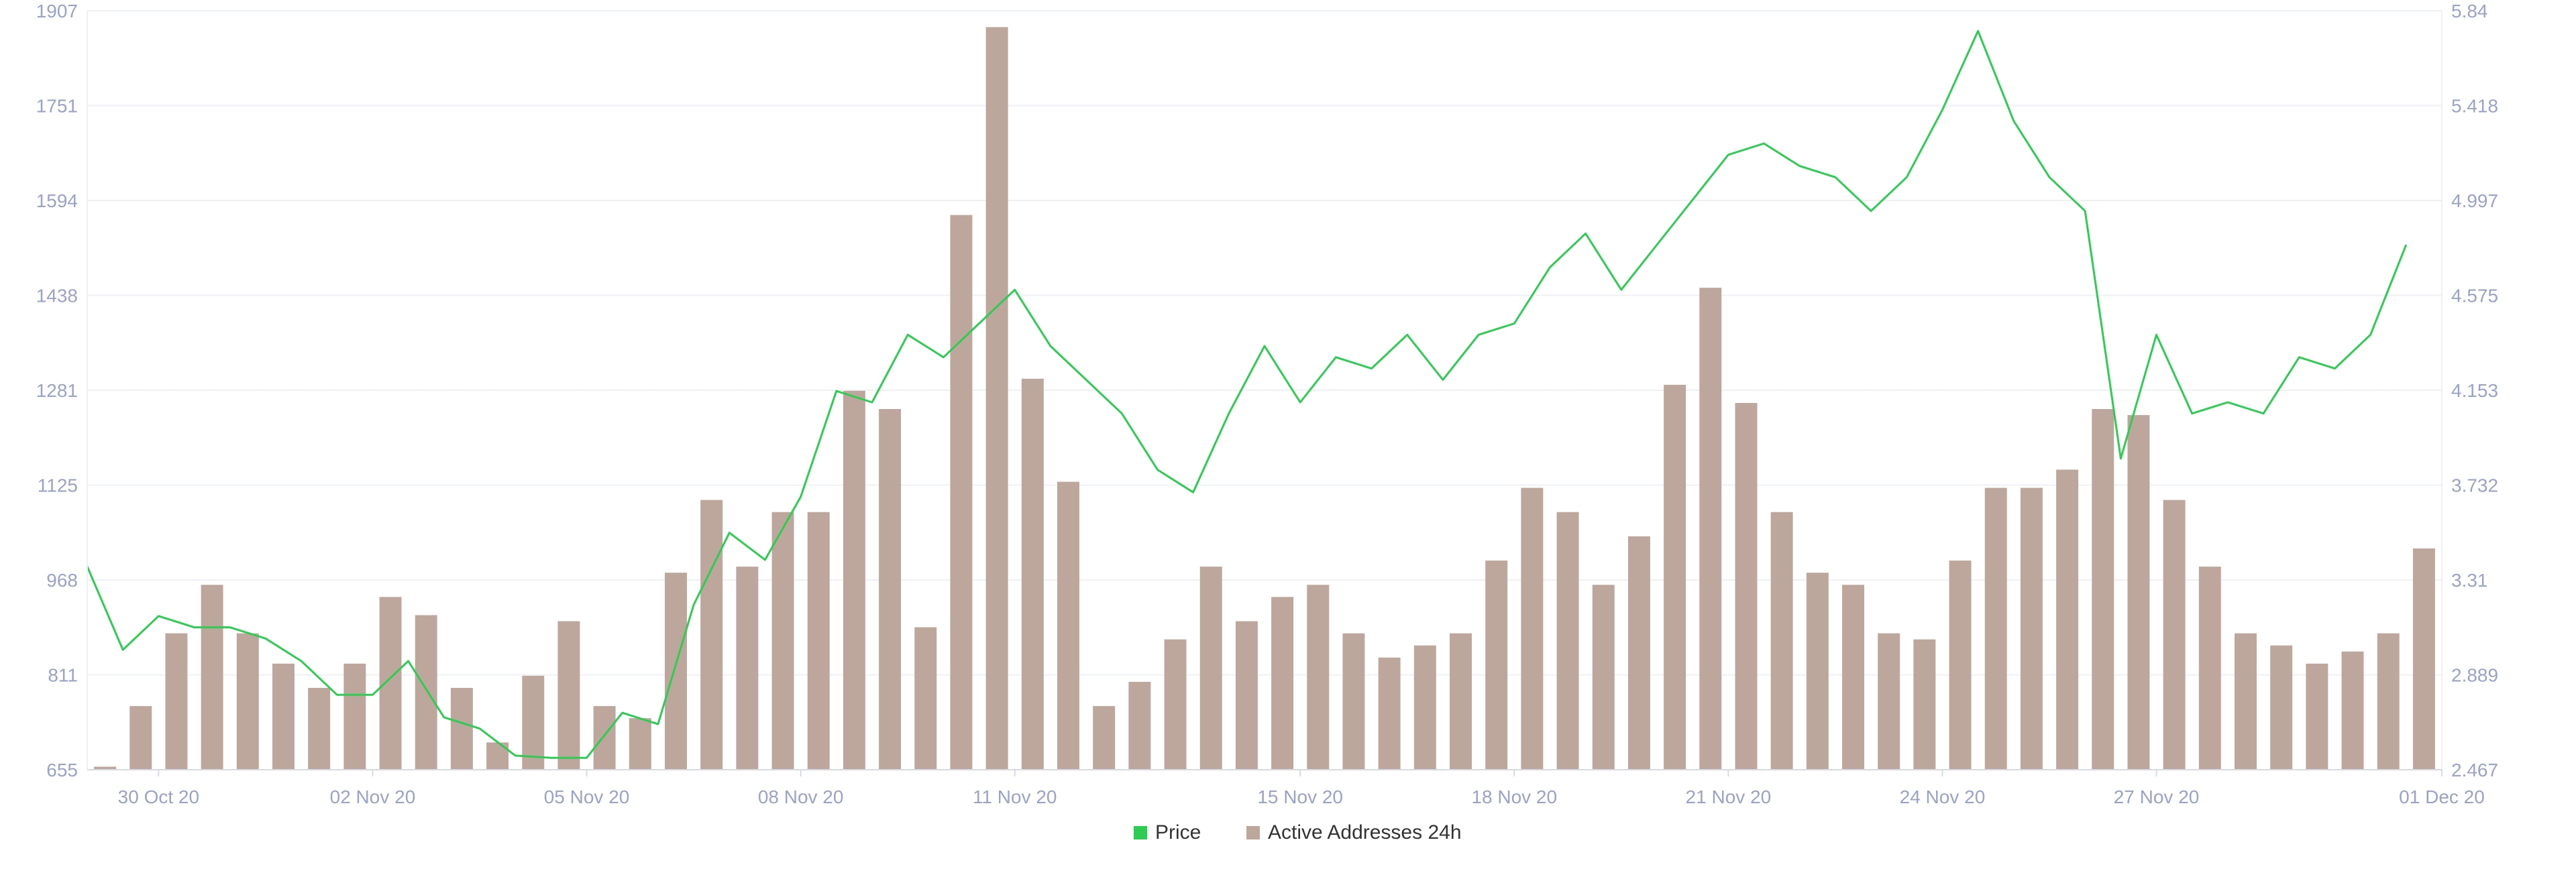  I want to click on x-axis-tick-label: 05 Nov 20, so click(587, 796).